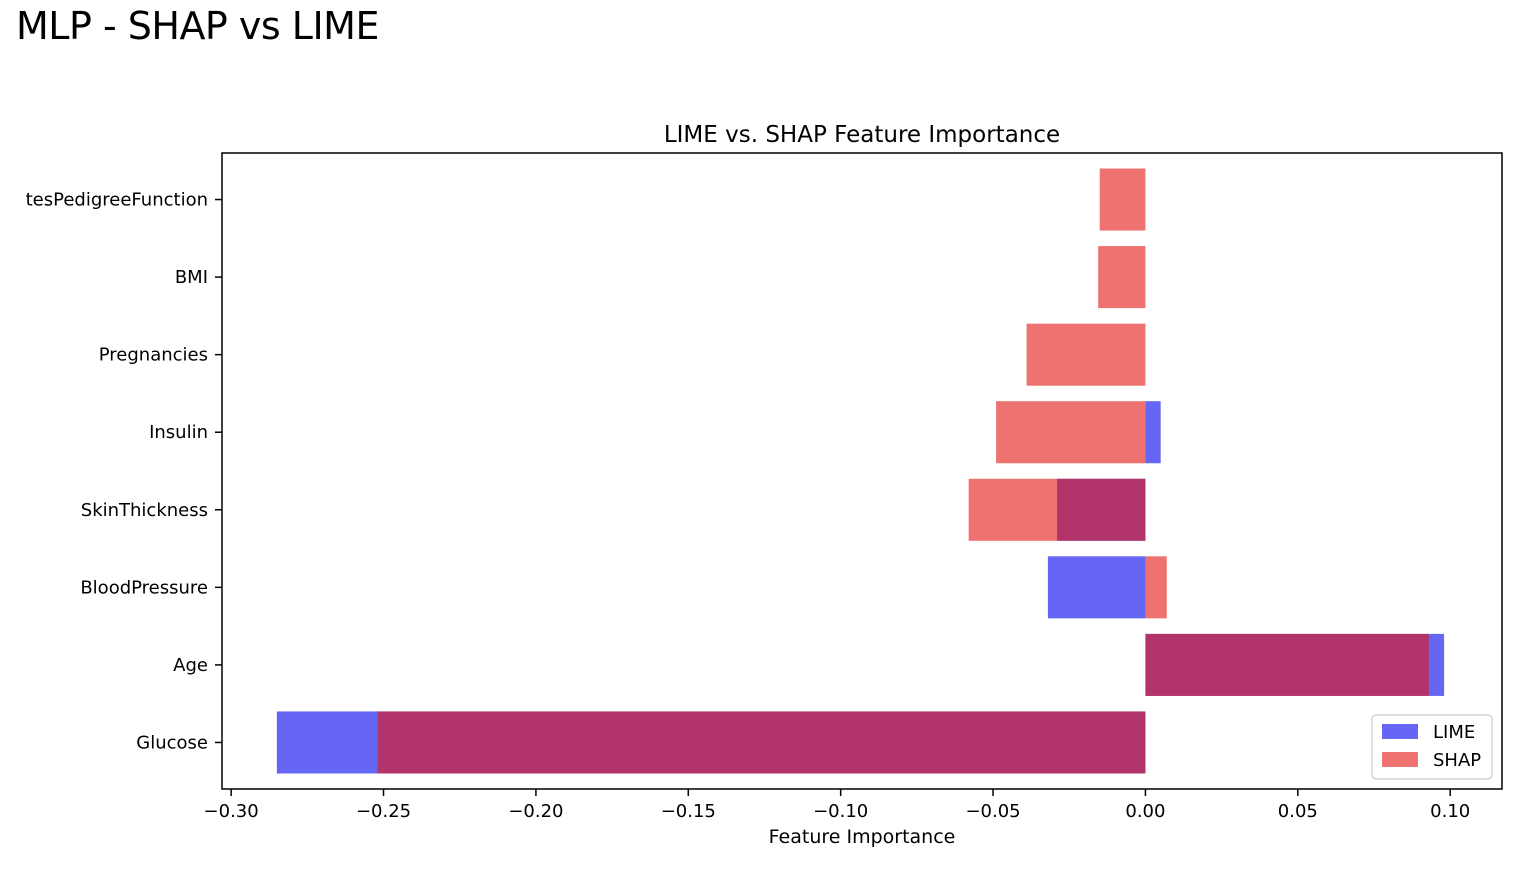  Describe the element at coordinates (1450, 811) in the screenshot. I see `x-tick-label: 0.10` at that location.